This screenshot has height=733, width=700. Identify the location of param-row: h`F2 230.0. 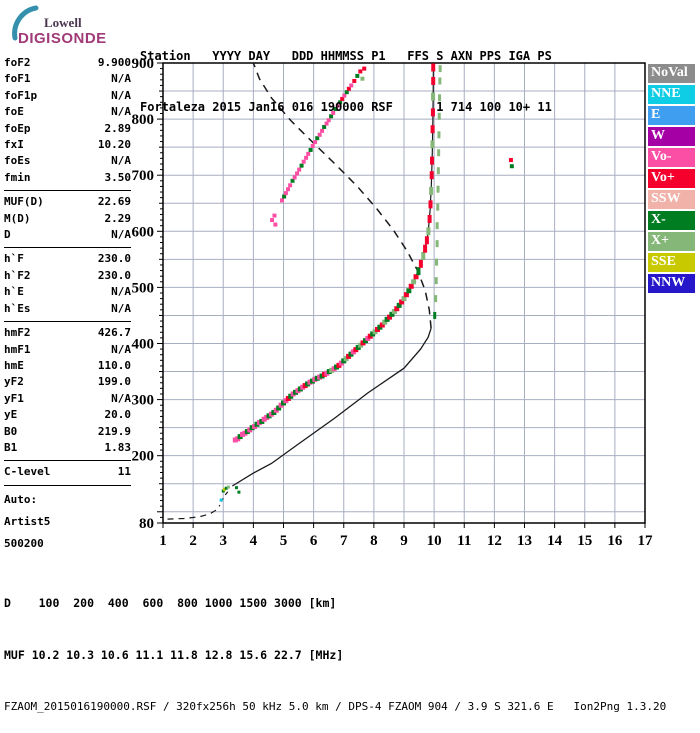
(67, 276).